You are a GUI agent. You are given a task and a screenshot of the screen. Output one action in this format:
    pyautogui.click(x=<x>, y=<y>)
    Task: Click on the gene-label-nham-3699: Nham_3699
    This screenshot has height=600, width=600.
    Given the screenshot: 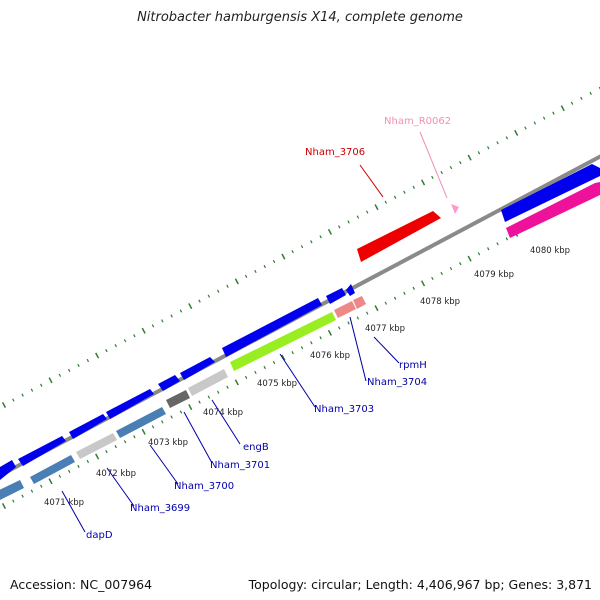 What is the action you would take?
    pyautogui.click(x=160, y=508)
    